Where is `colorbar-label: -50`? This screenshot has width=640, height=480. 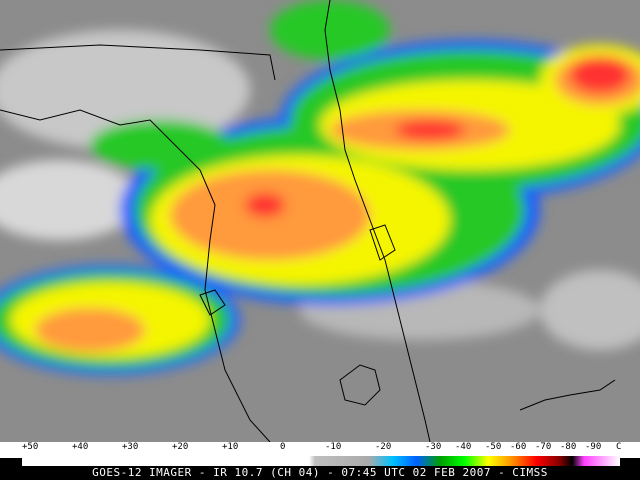
colorbar-label: -50 is located at coordinates (493, 447).